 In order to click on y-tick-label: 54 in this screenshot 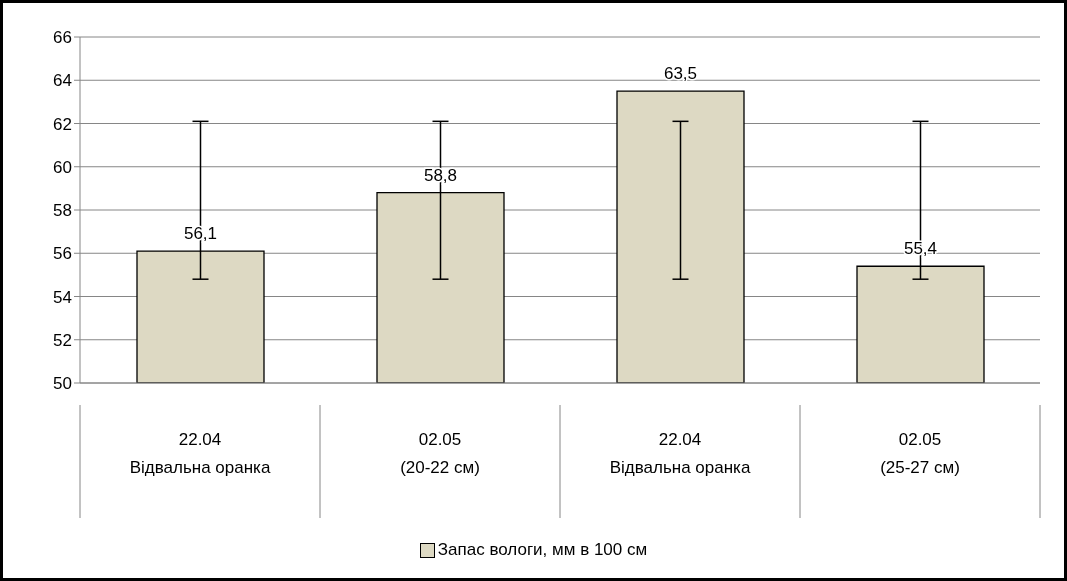, I will do `click(62, 297)`.